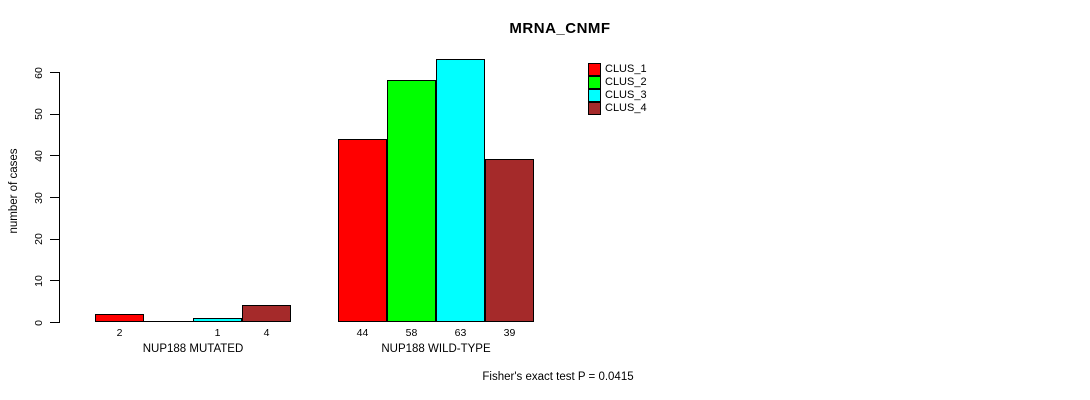 This screenshot has width=1090, height=400. I want to click on legend-label: CLUS_1, so click(626, 69).